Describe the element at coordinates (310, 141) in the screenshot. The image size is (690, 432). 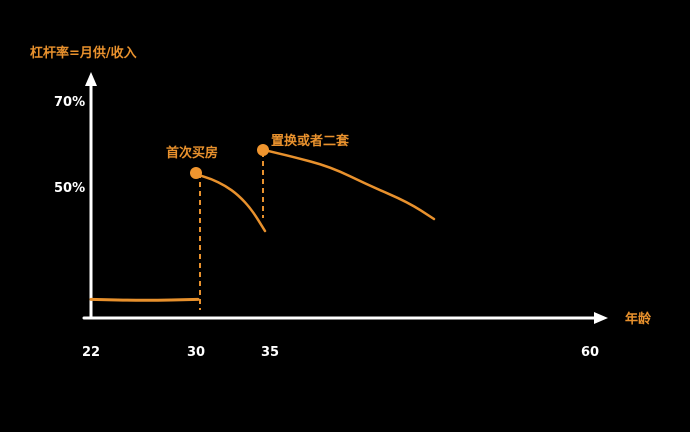
I see `annotation-upgrade: 置换或者二套` at that location.